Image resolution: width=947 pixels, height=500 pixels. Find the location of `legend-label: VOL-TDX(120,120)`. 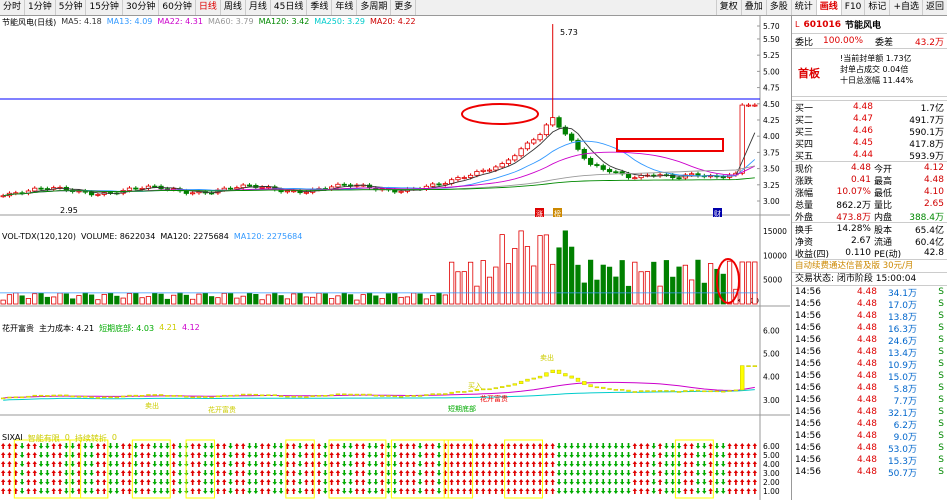

legend-label: VOL-TDX(120,120) is located at coordinates (39, 236).